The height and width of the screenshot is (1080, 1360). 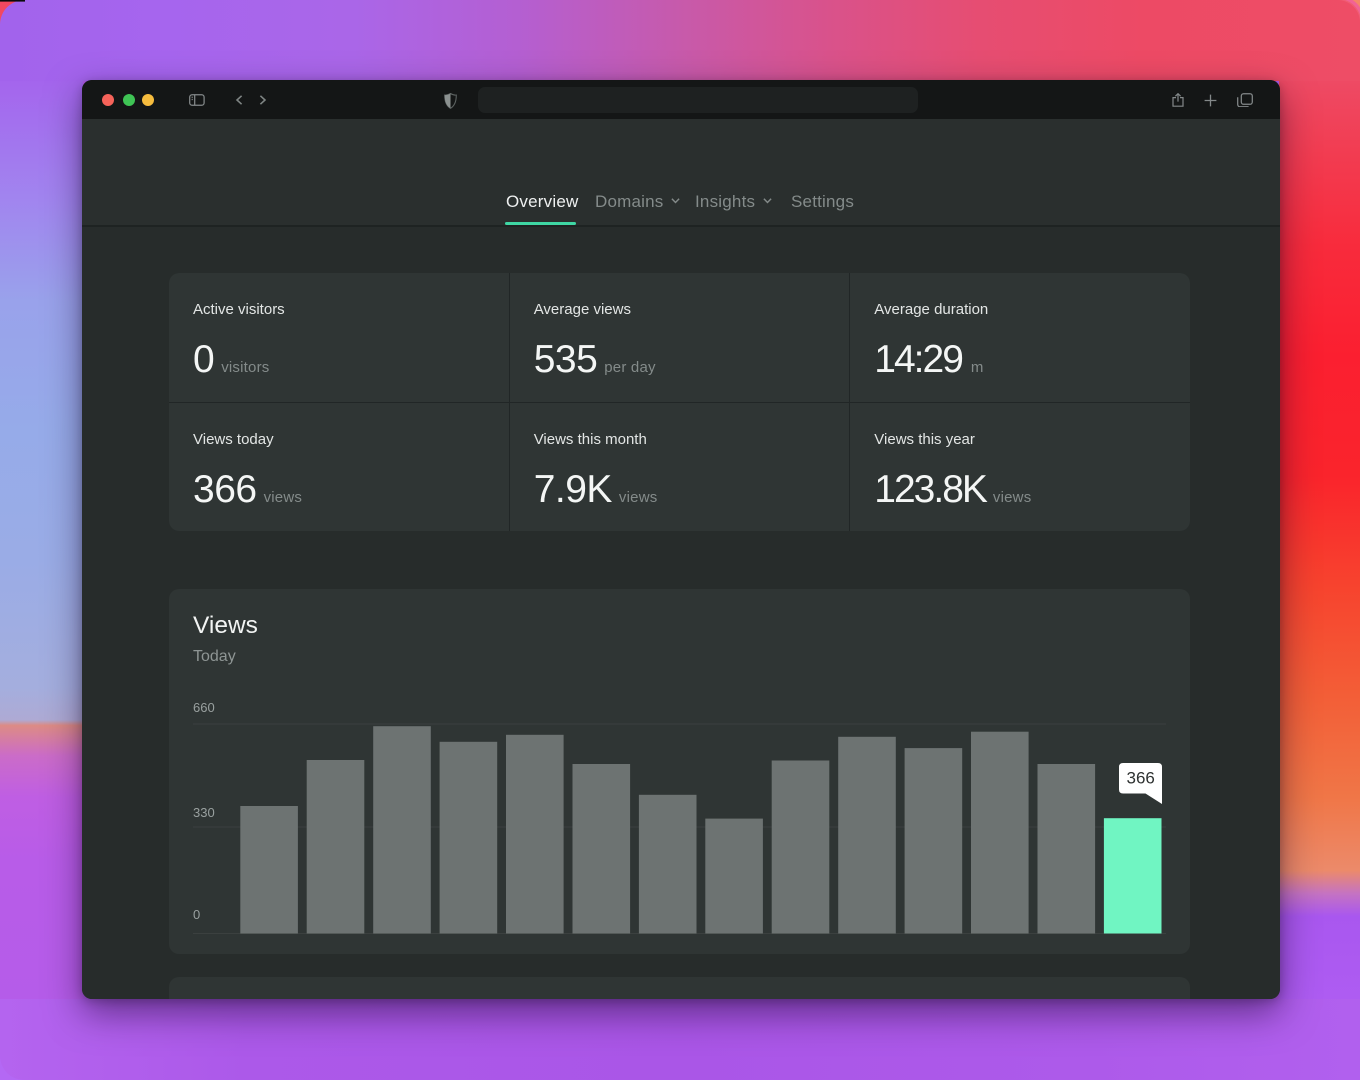 I want to click on svg-text: 660, so click(x=204, y=707).